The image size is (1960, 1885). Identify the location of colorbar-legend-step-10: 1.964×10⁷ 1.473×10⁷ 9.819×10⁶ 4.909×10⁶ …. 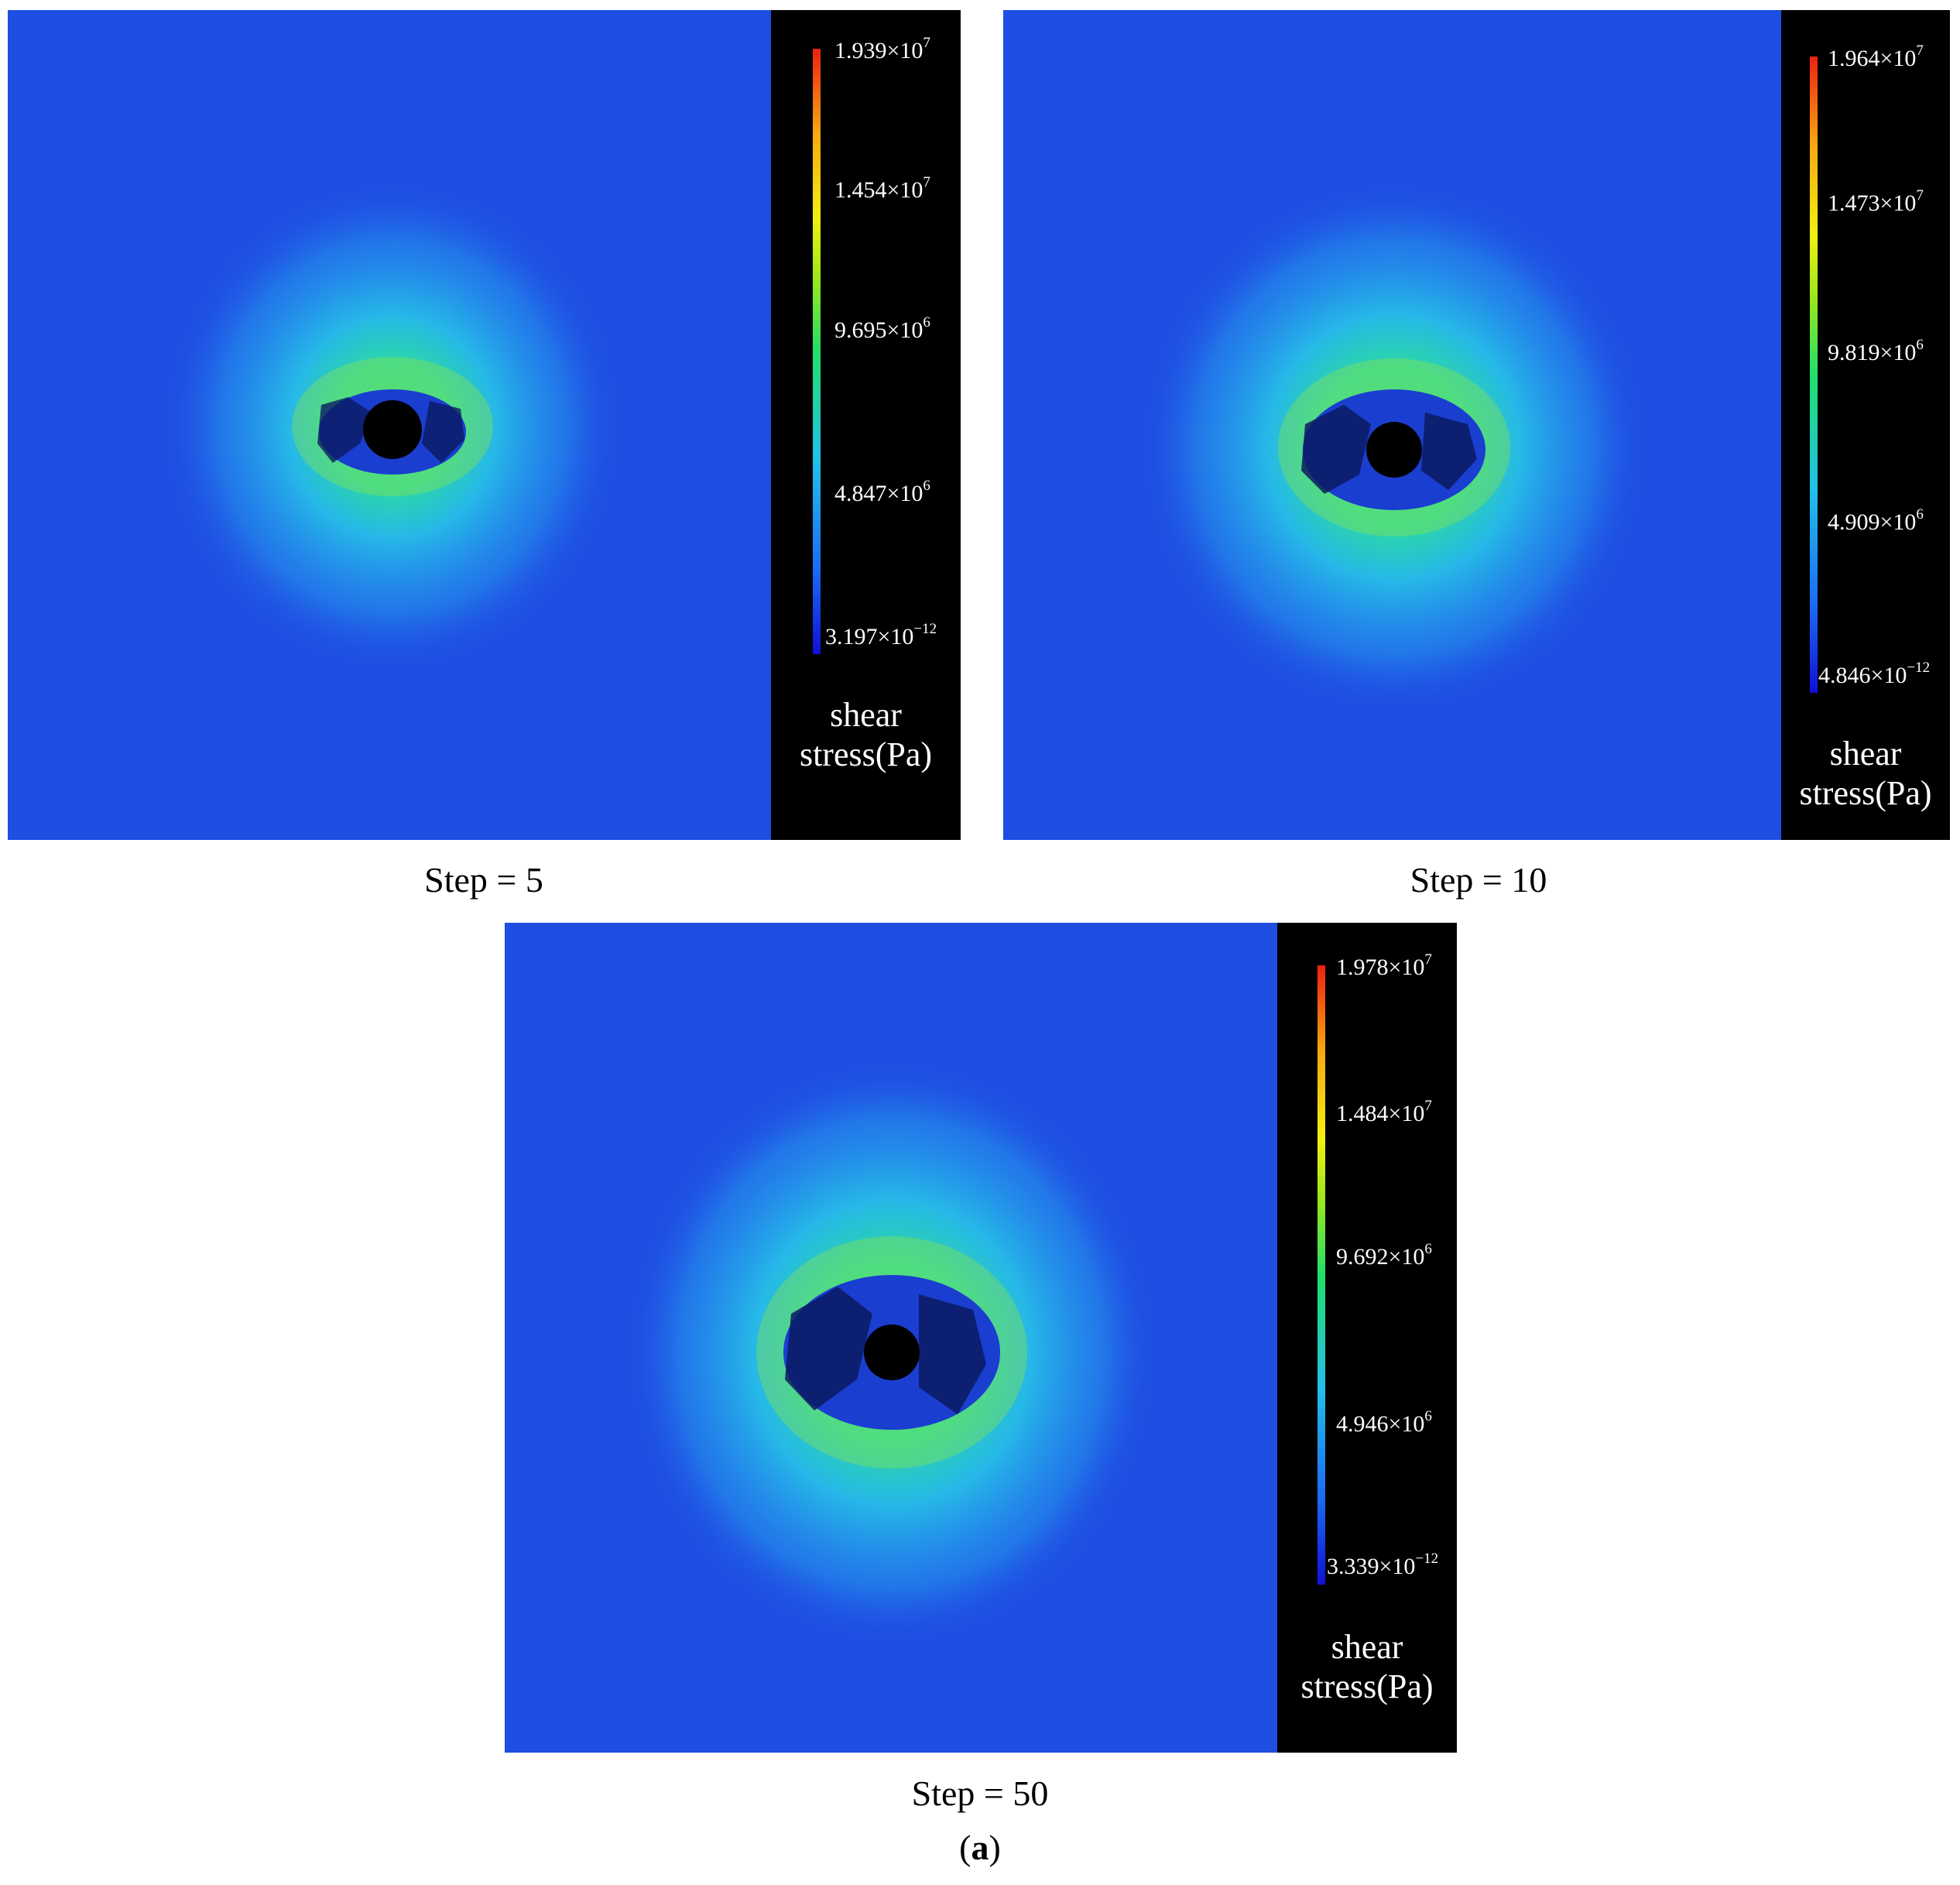
(1865, 425).